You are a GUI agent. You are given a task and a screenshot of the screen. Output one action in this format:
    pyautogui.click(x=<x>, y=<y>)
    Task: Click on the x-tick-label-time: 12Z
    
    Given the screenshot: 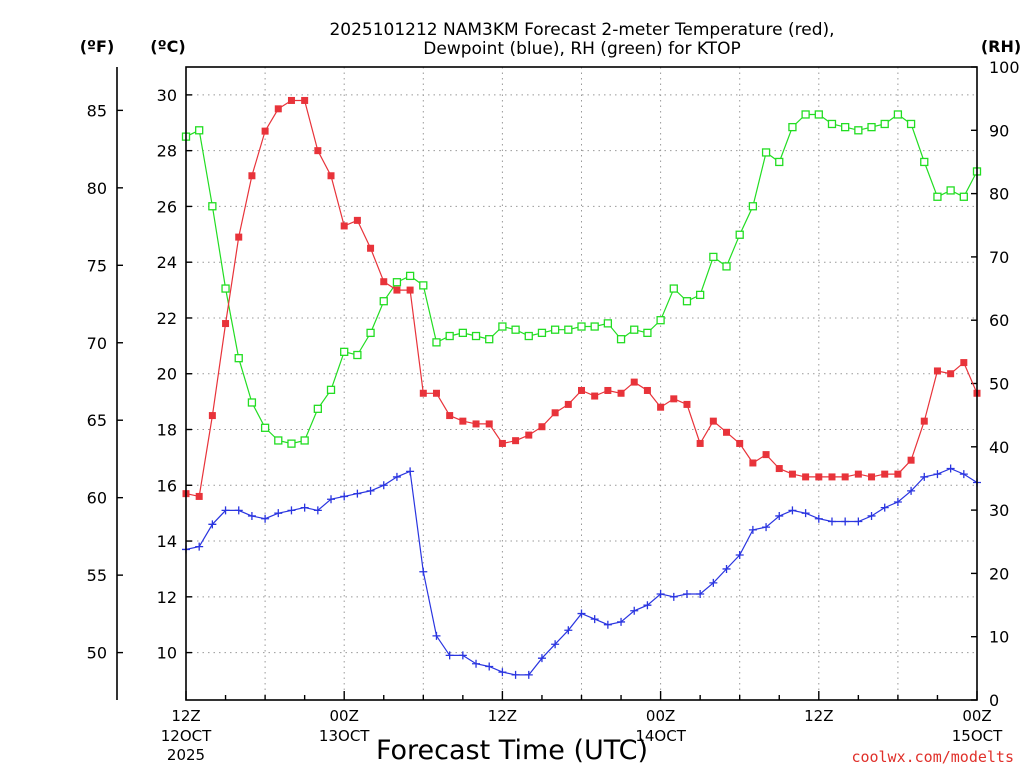 What is the action you would take?
    pyautogui.click(x=185, y=716)
    